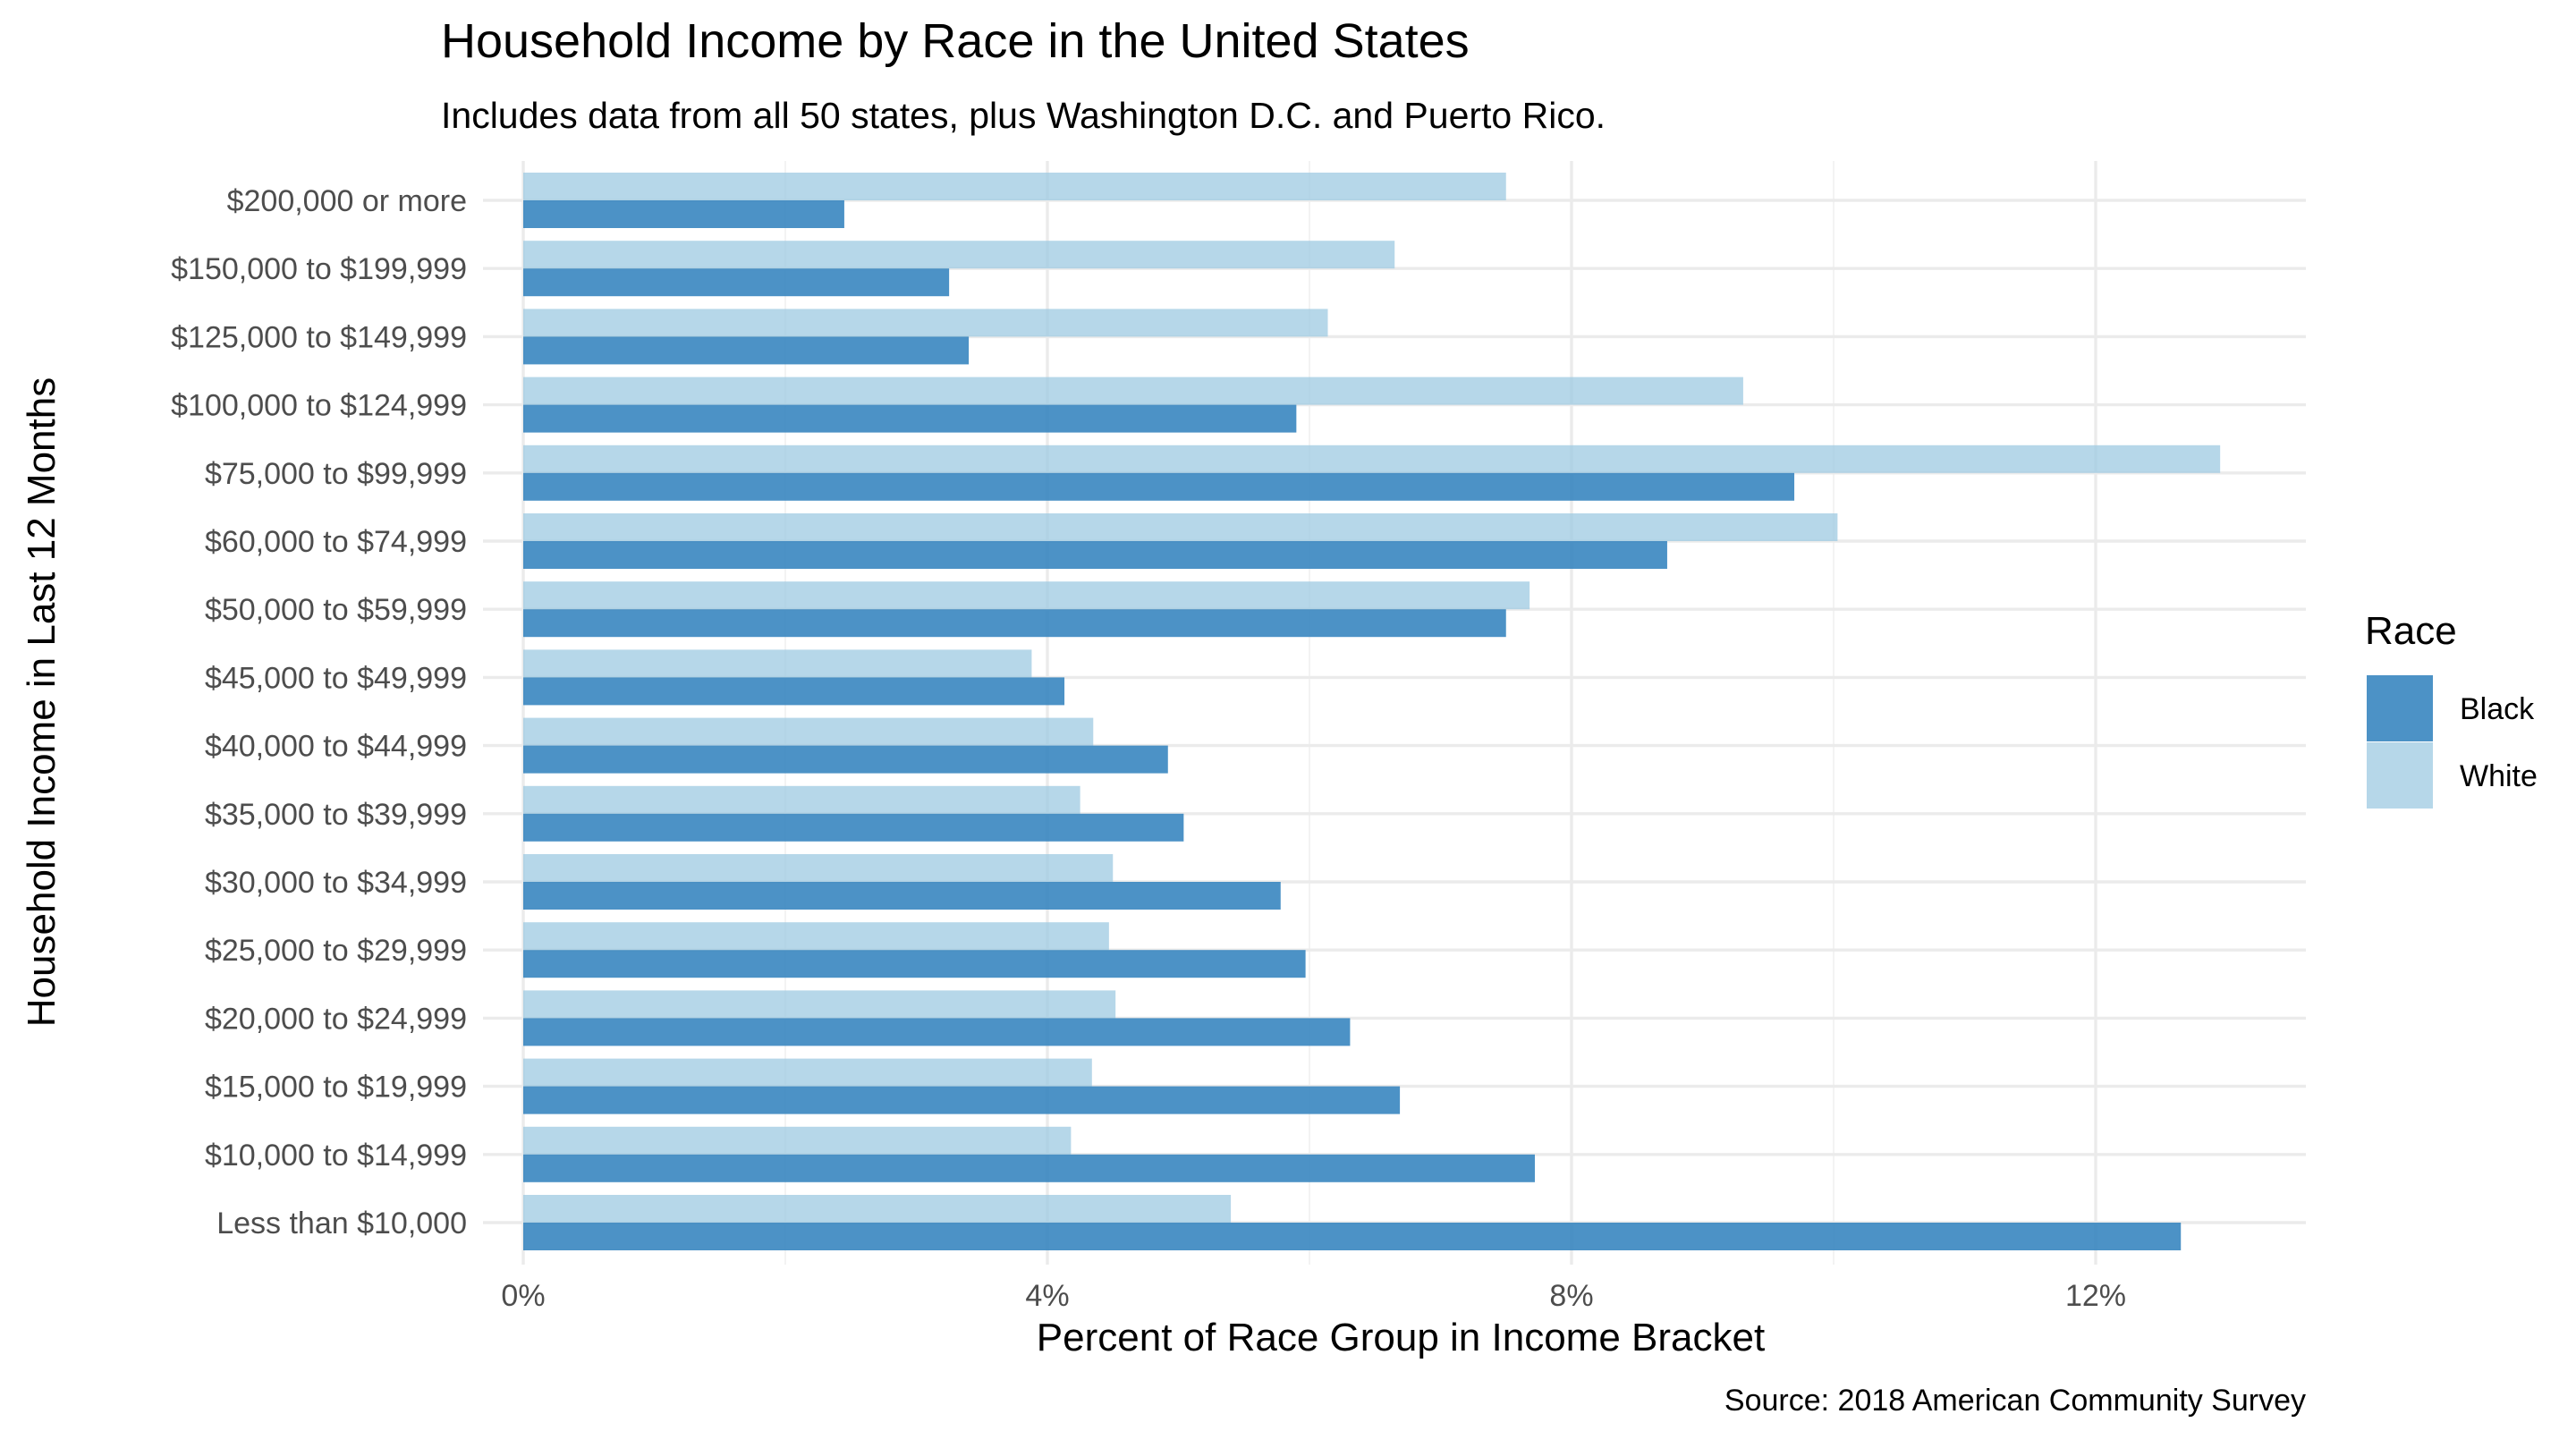 The width and height of the screenshot is (2576, 1431). Describe the element at coordinates (336, 747) in the screenshot. I see `y-tick-label: $40,000 to $44,999` at that location.